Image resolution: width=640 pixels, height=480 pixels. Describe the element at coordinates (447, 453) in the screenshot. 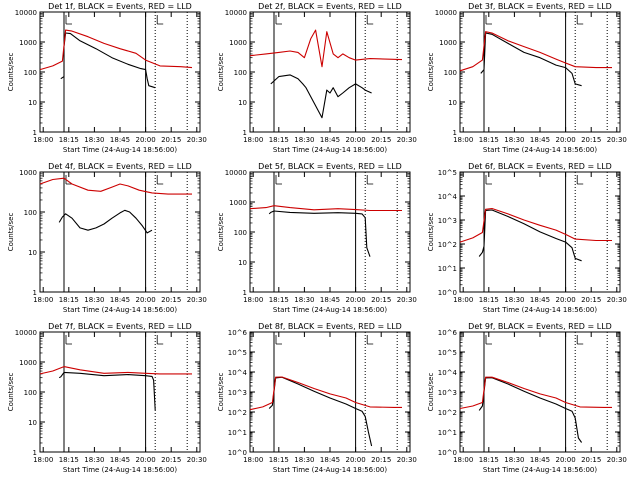

I see `y-tick-label: 10^0` at that location.